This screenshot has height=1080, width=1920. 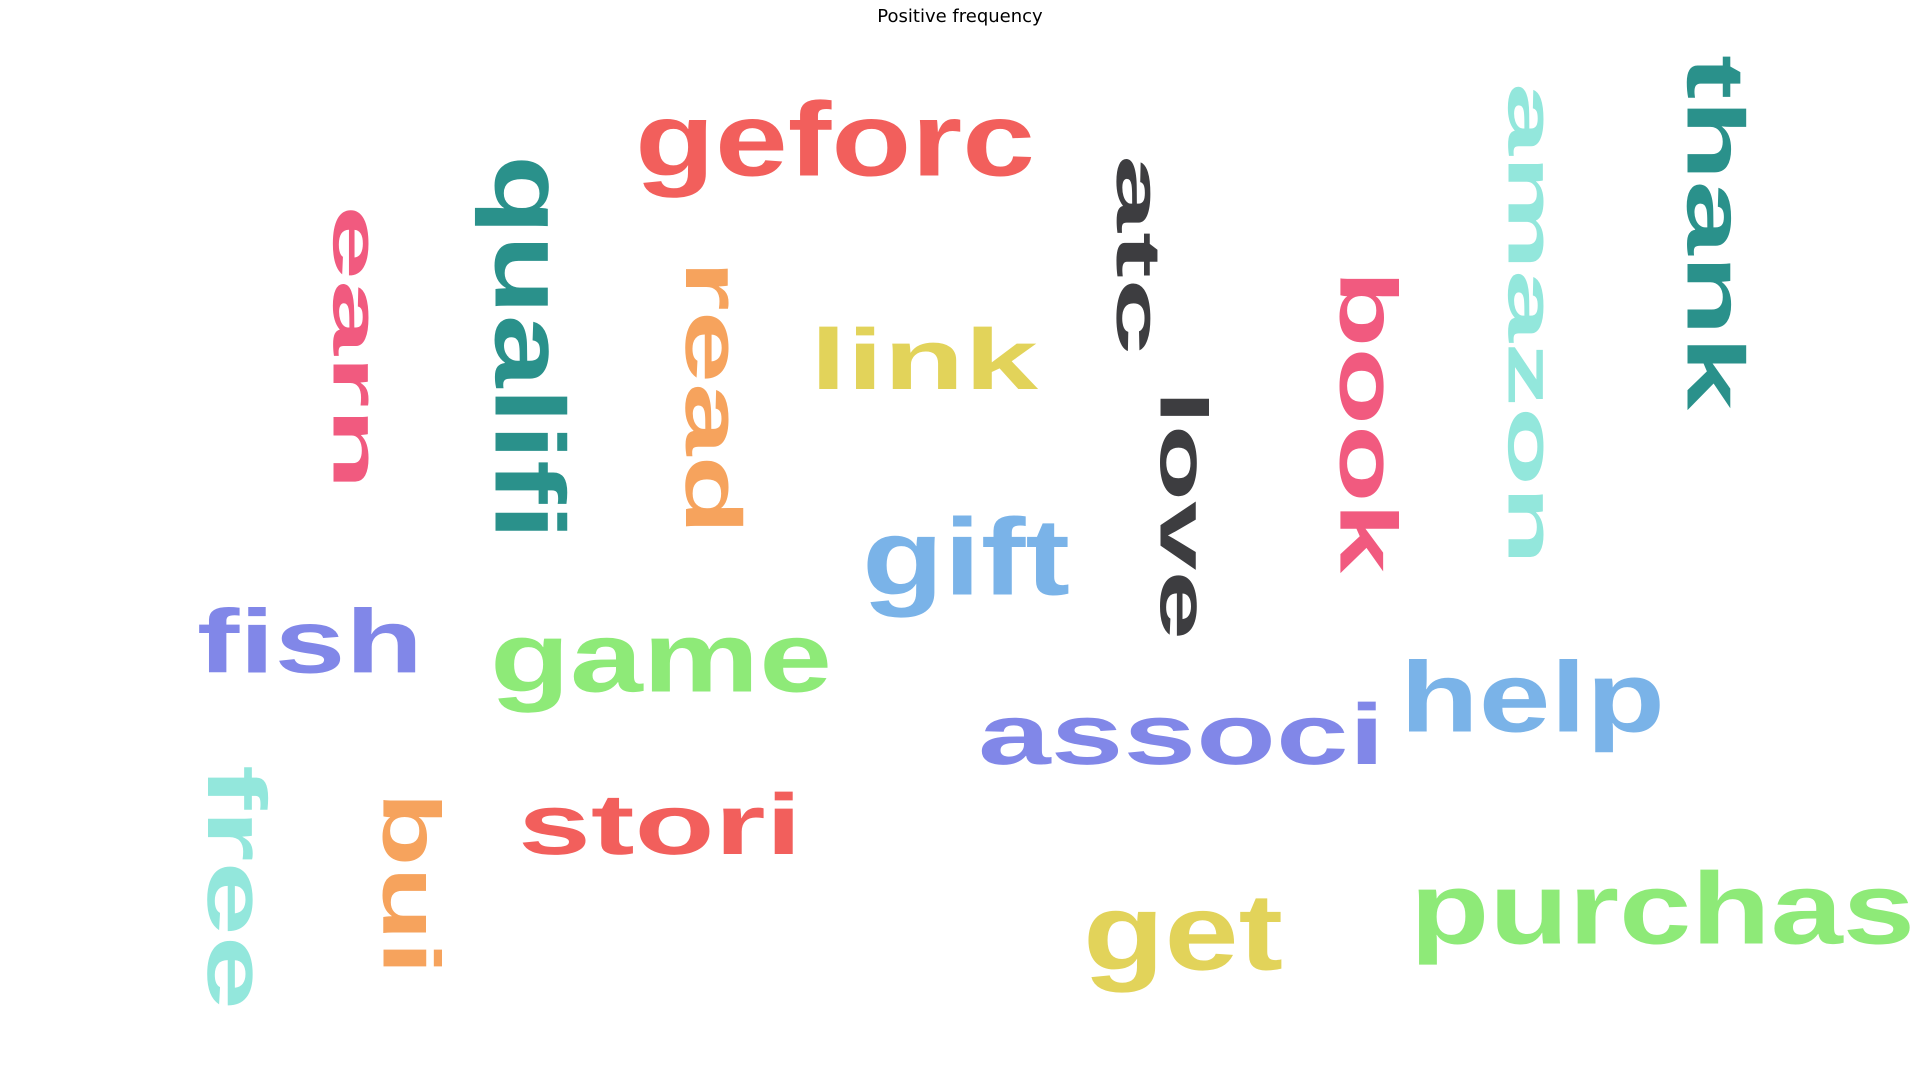 What do you see at coordinates (1137, 255) in the screenshot?
I see `word-atc: atc` at bounding box center [1137, 255].